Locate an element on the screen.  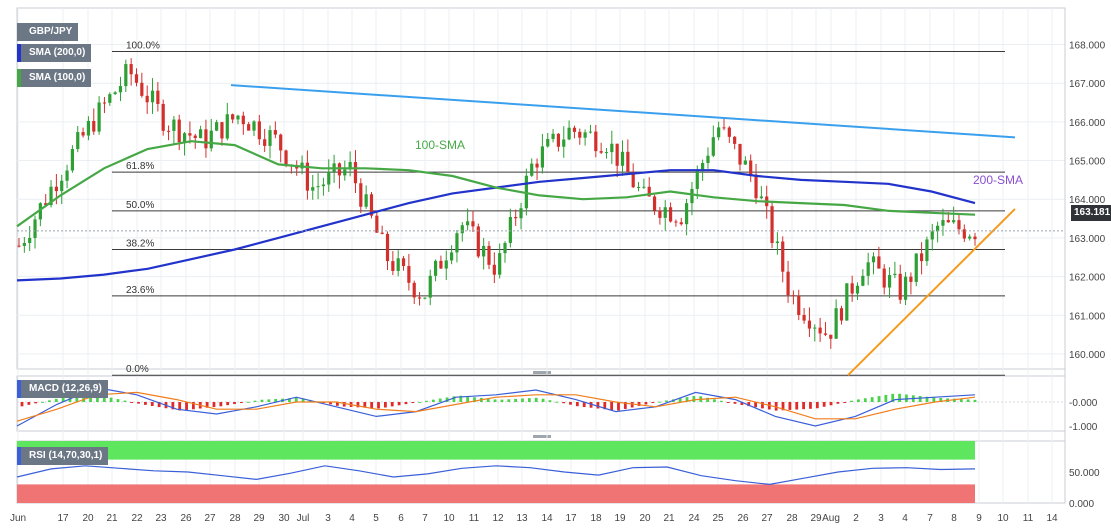
fibonacci-level-label: 23.6% is located at coordinates (140, 290).